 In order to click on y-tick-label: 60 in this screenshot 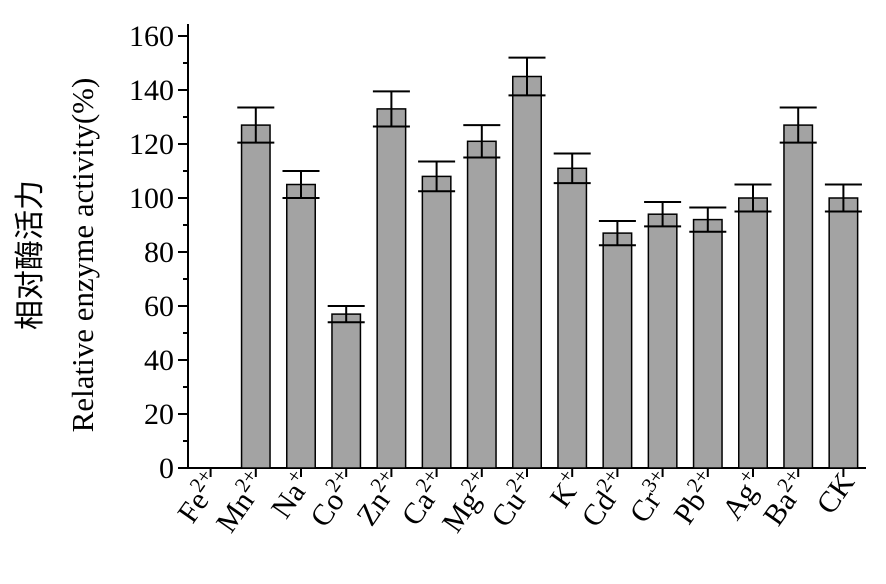, I will do `click(159, 306)`.